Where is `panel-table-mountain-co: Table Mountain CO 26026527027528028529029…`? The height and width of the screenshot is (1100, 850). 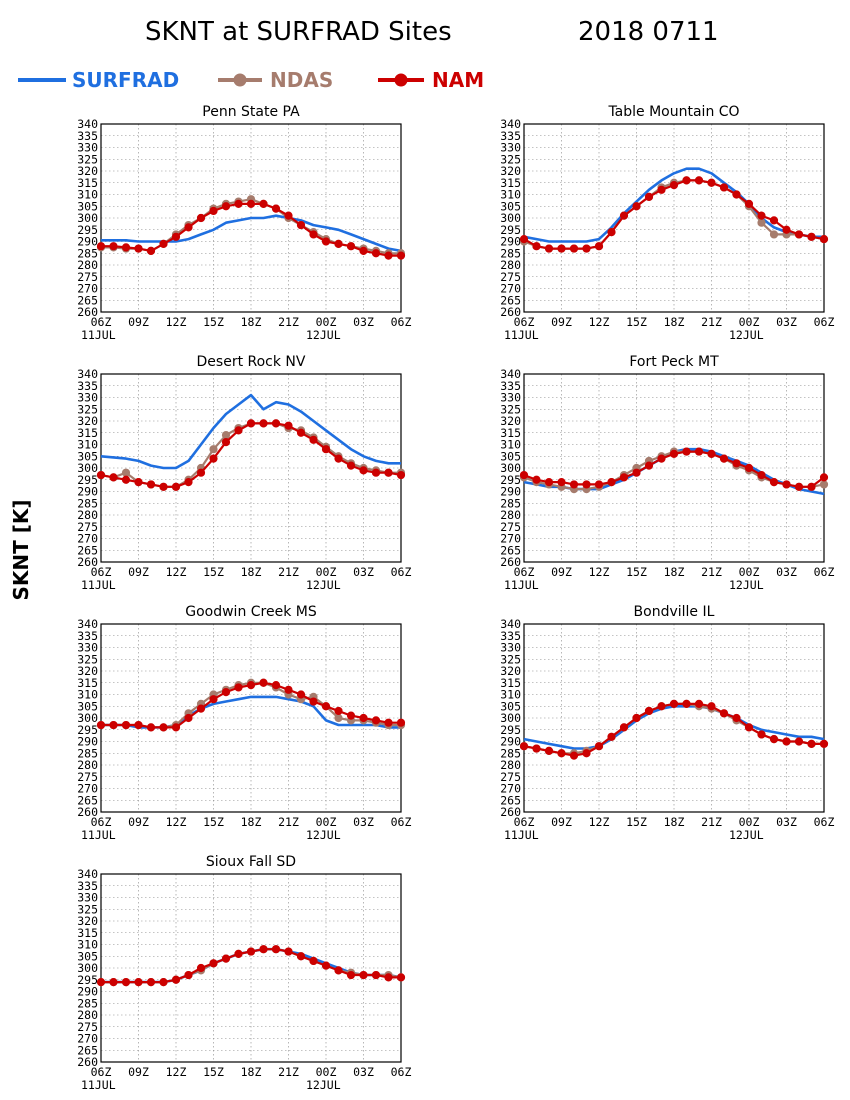 panel-table-mountain-co: Table Mountain CO 26026527027528028529029… is located at coordinates (667, 223).